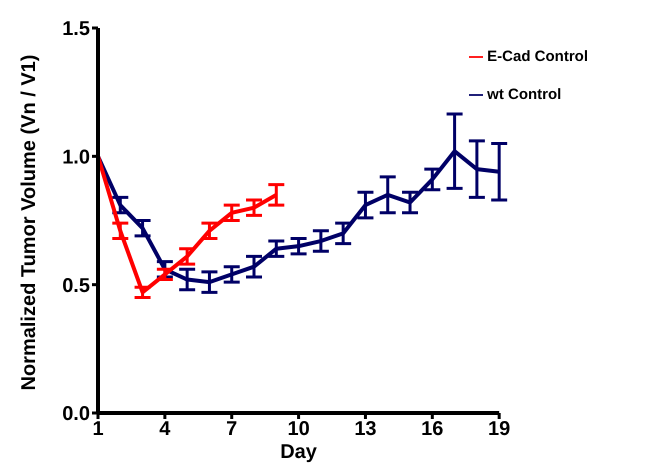 Image resolution: width=658 pixels, height=476 pixels. Describe the element at coordinates (76, 157) in the screenshot. I see `y-tick-label: 1.0` at that location.